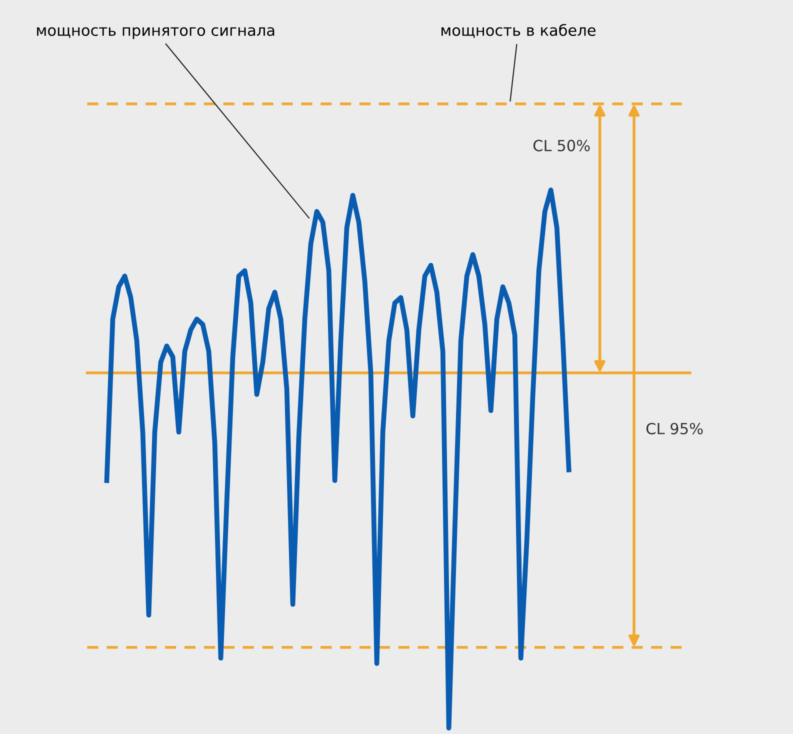  Describe the element at coordinates (155, 33) in the screenshot. I see `text: мощность принятого сигнала` at that location.